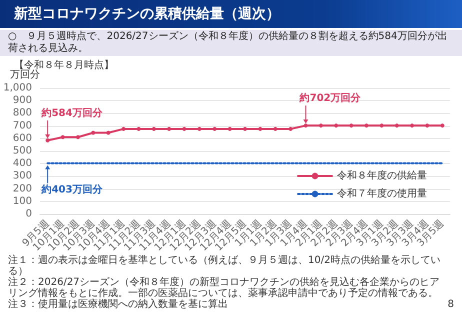  Describe the element at coordinates (17, 88) in the screenshot. I see `y-tick-label: 1,000` at that location.